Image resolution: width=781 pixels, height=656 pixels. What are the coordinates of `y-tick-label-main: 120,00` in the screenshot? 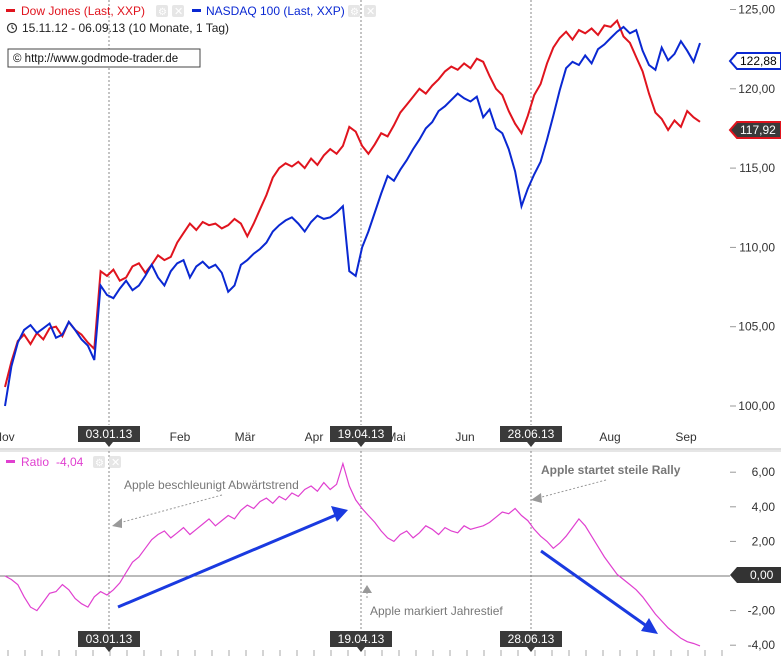 It's located at (756, 89).